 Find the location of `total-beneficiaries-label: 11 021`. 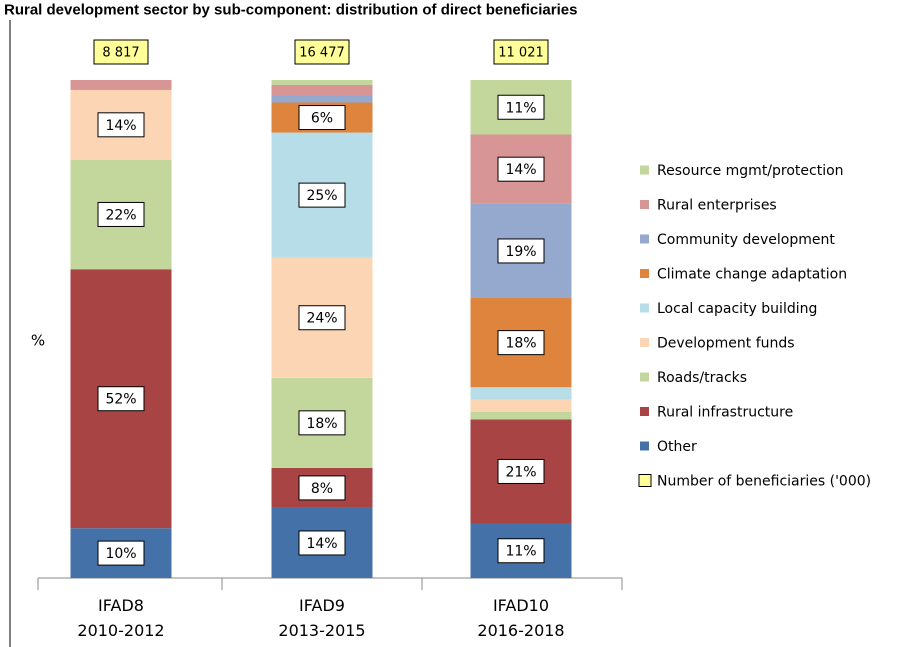

total-beneficiaries-label: 11 021 is located at coordinates (521, 53).